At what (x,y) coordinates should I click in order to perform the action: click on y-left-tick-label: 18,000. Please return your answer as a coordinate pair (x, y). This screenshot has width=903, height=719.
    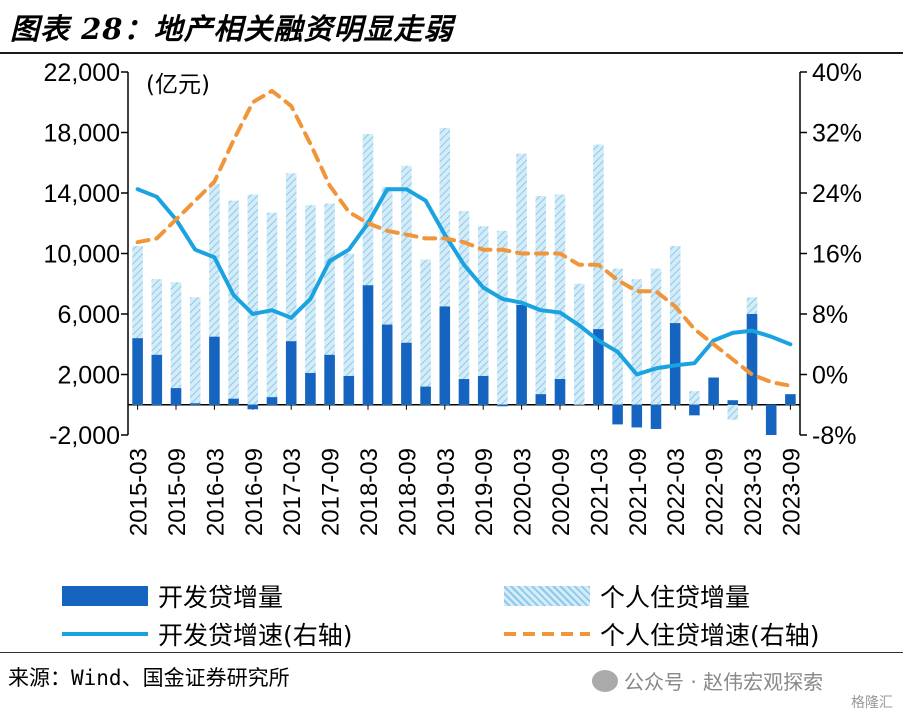
    Looking at the image, I should click on (82, 134).